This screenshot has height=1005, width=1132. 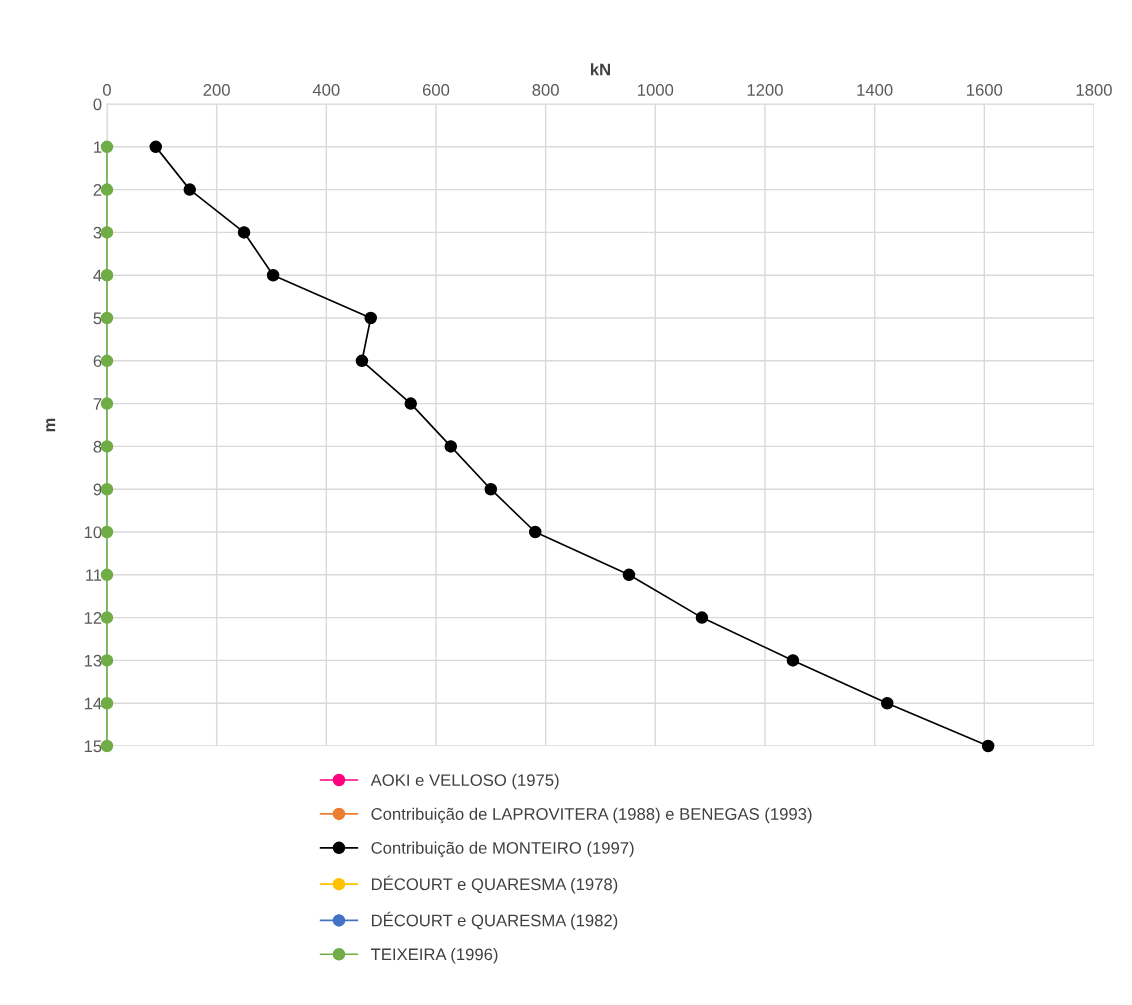 What do you see at coordinates (93, 660) in the screenshot?
I see `y-tick-label: 13` at bounding box center [93, 660].